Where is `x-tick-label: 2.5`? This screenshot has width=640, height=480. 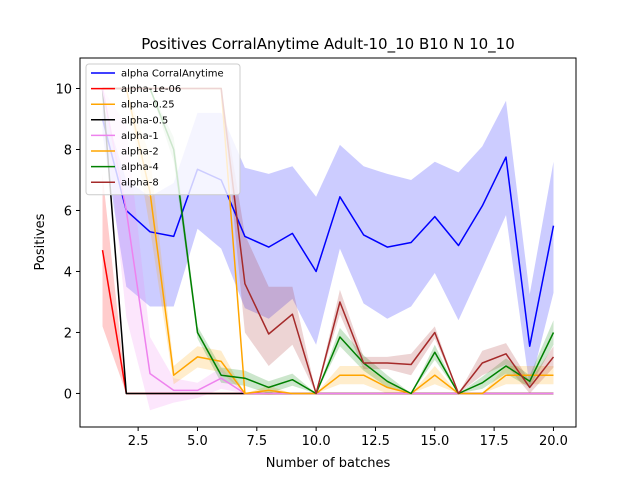 x-tick-label: 2.5 is located at coordinates (138, 441).